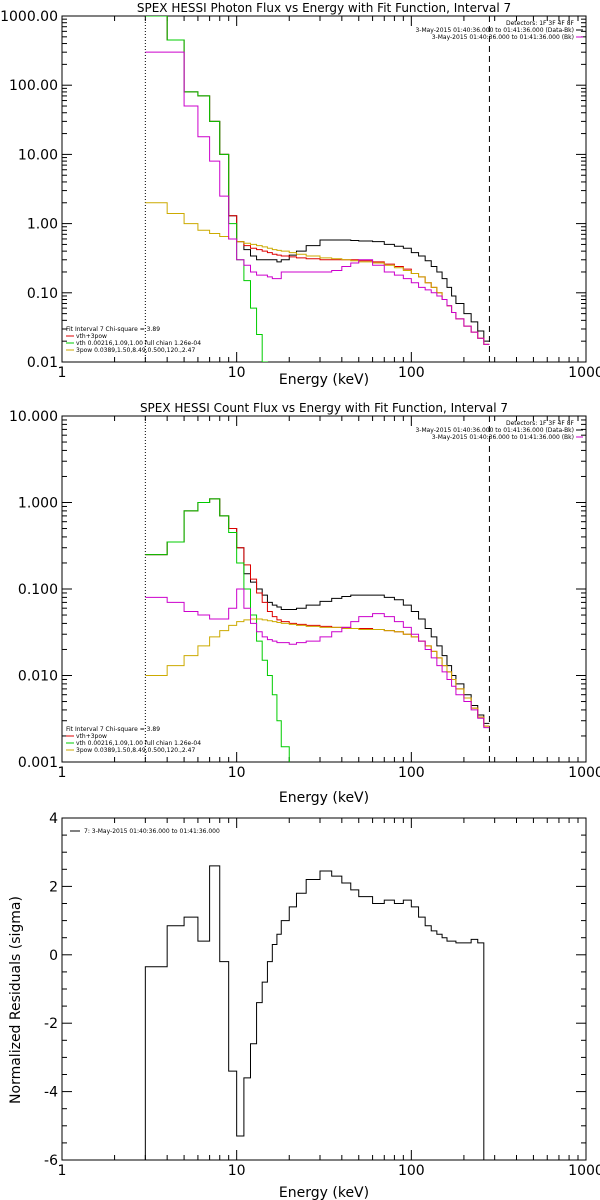  What do you see at coordinates (53, 956) in the screenshot?
I see `y-tick-label: 0` at bounding box center [53, 956].